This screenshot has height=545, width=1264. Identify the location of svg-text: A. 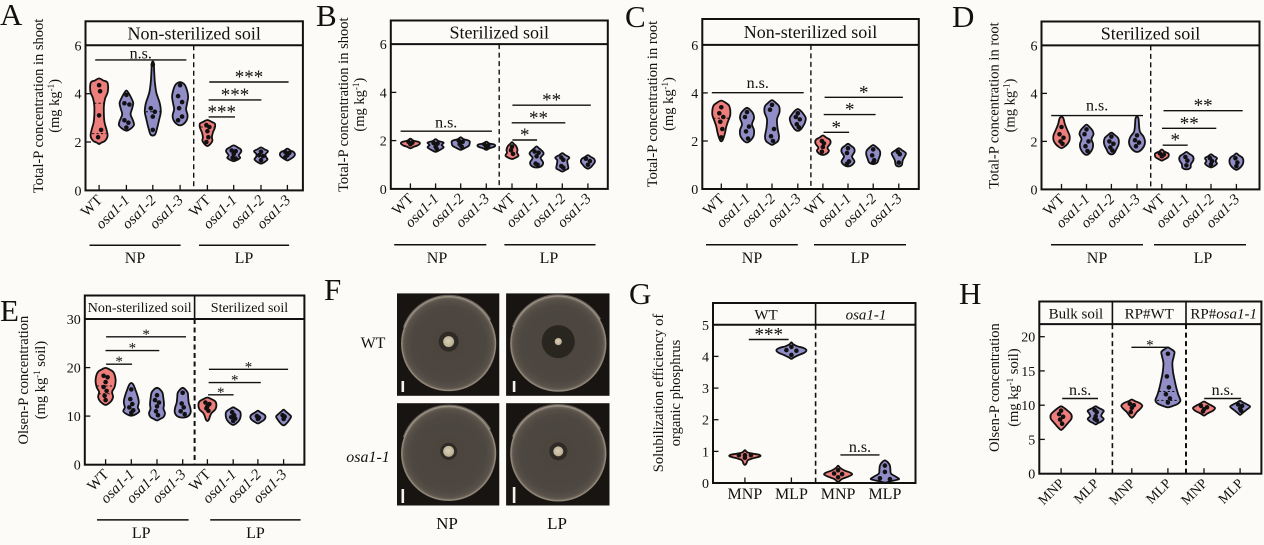
(11, 16).